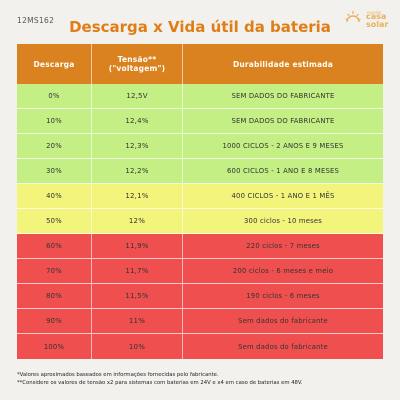 The image size is (400, 400). Describe the element at coordinates (54, 196) in the screenshot. I see `discharge-cell: 40%` at that location.